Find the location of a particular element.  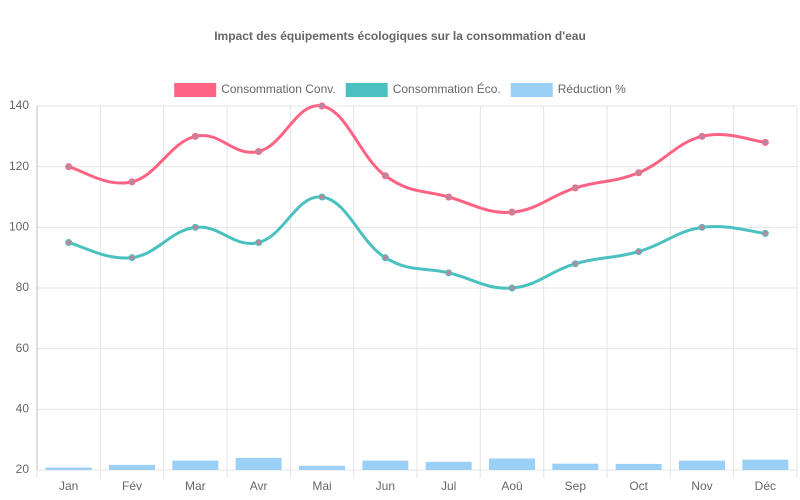

y-tick-label: 40 is located at coordinates (23, 409).